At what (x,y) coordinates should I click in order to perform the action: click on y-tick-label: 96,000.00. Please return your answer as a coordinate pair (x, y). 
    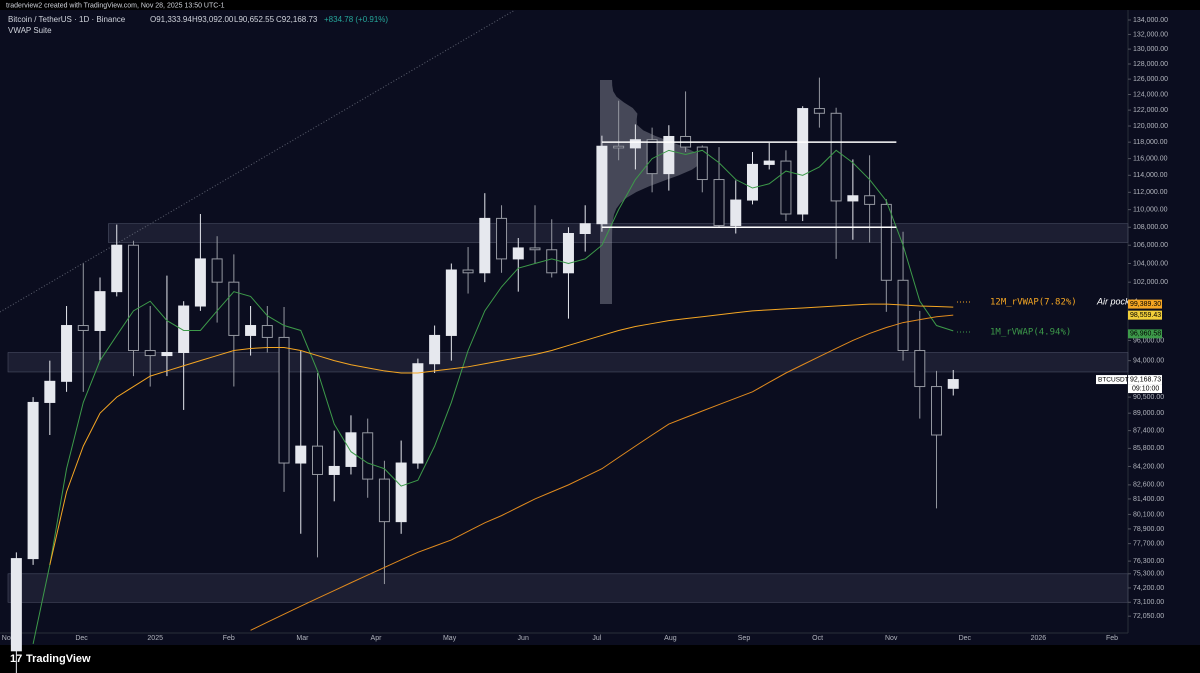
    Looking at the image, I should click on (1148, 340).